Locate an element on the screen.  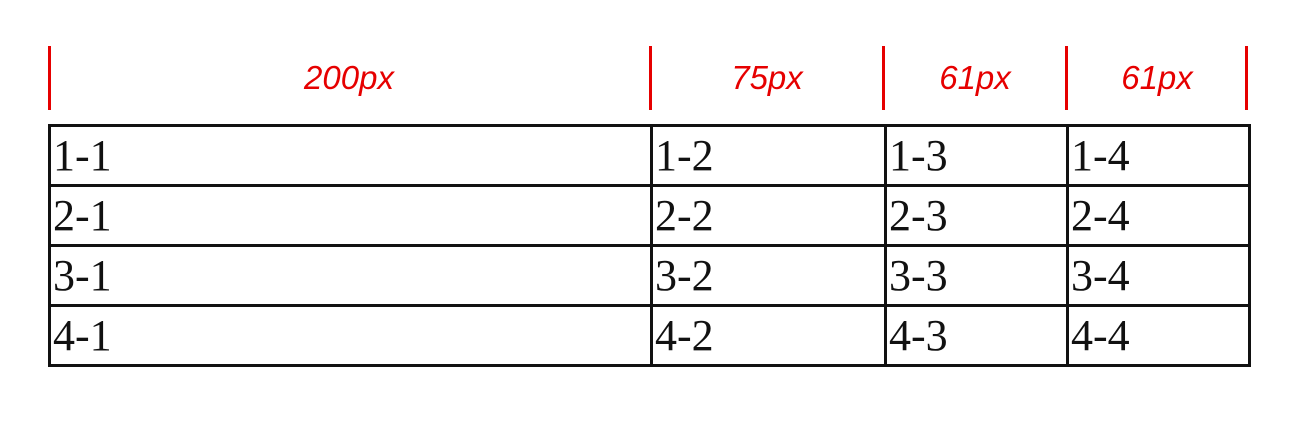
column-width-ruler: 200px 75px 61px 61px is located at coordinates (648, 78).